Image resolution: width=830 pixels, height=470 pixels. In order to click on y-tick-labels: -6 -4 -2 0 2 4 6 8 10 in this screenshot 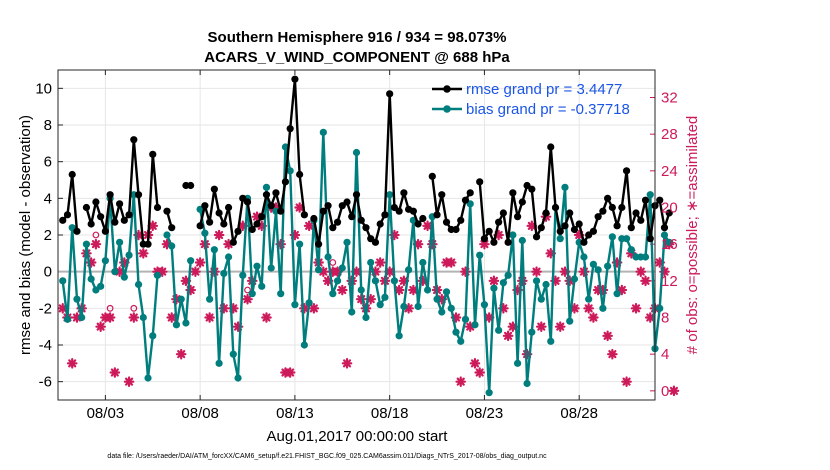, I will do `click(43, 235)`.